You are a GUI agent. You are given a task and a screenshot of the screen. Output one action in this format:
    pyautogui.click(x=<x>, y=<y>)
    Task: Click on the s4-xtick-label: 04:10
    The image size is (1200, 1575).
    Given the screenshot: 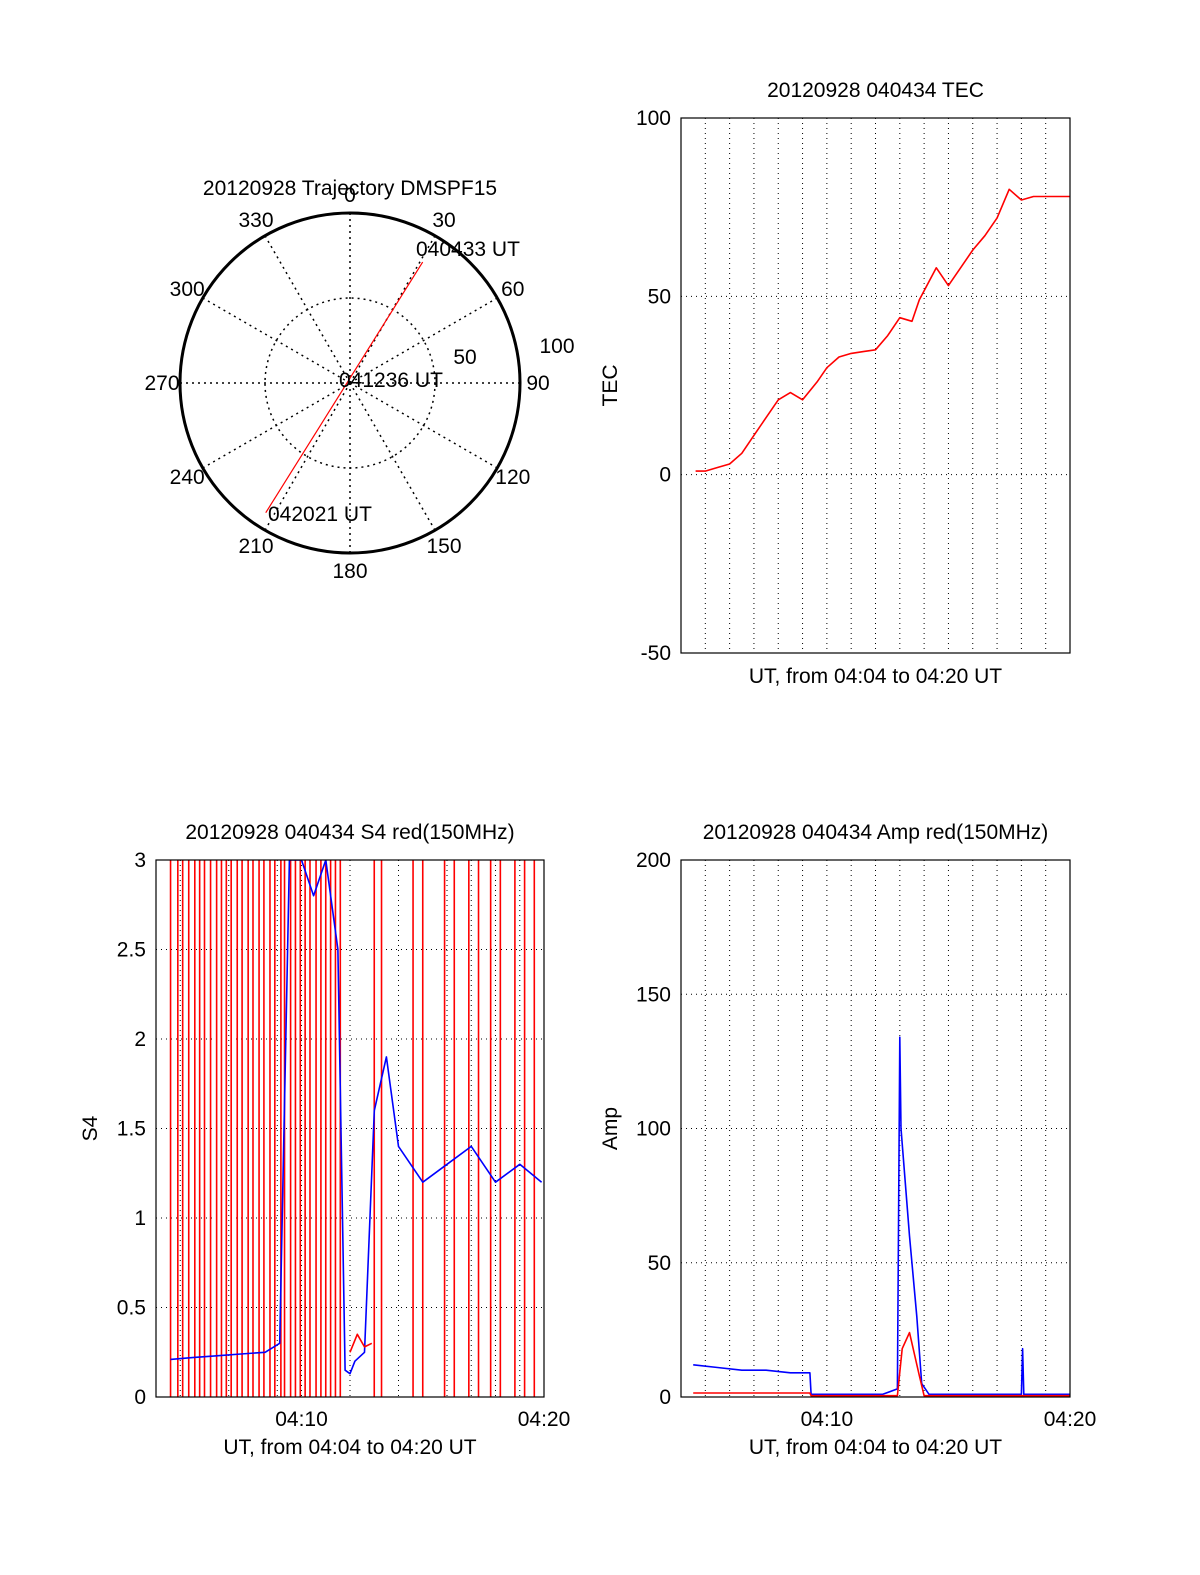 What is the action you would take?
    pyautogui.click(x=301, y=1419)
    